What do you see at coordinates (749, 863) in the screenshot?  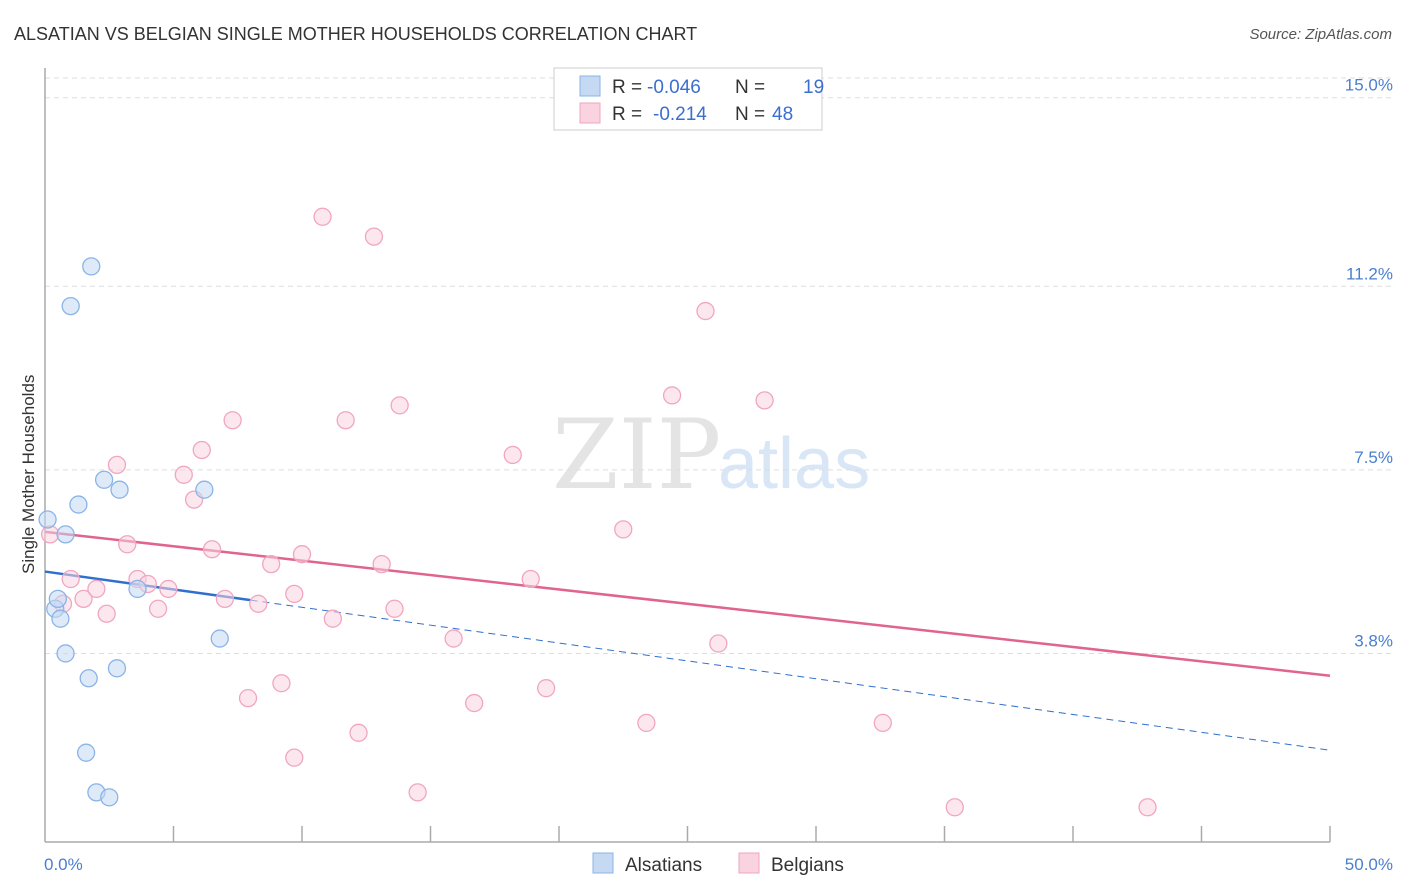 I see `series-legend-swatch-belgians` at bounding box center [749, 863].